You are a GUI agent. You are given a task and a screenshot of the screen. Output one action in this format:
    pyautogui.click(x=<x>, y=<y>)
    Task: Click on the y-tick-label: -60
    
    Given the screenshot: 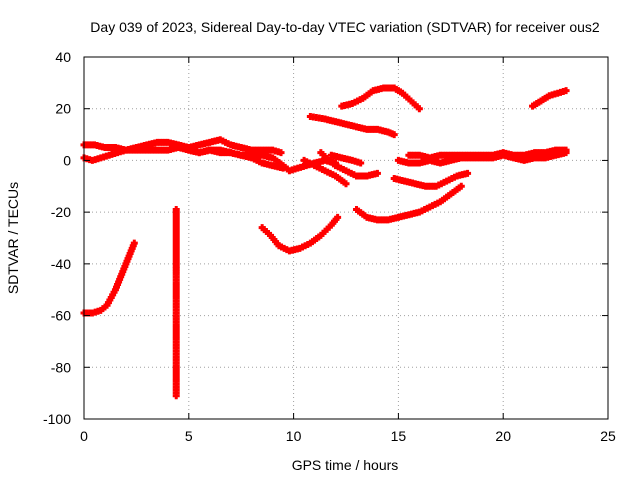 What is the action you would take?
    pyautogui.click(x=61, y=316)
    